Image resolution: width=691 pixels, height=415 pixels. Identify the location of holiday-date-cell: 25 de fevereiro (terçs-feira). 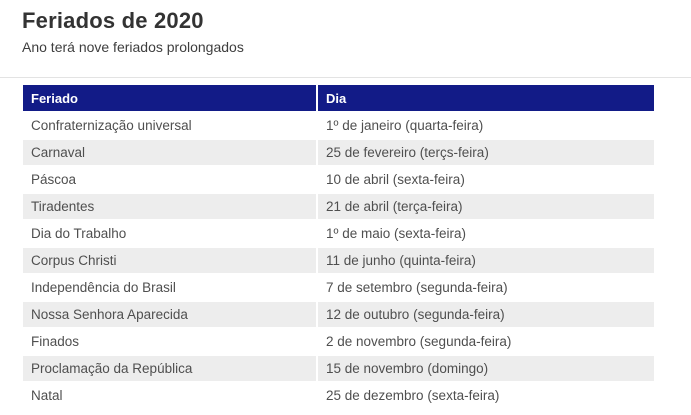
(486, 152).